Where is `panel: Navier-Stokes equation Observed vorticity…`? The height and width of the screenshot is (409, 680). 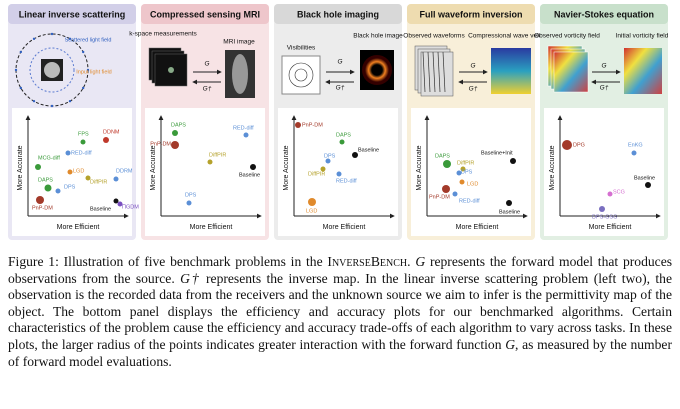 panel: Navier-Stokes equation Observed vorticity… is located at coordinates (601, 122).